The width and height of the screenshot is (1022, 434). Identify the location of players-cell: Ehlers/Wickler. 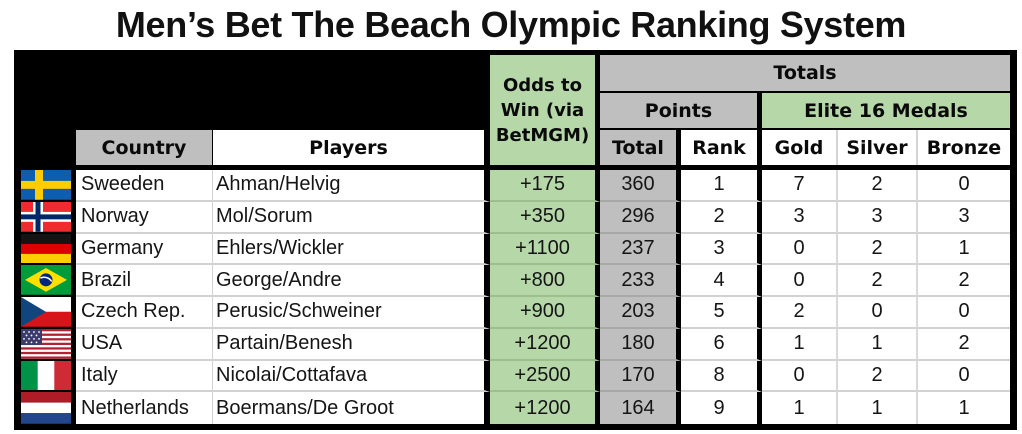
(351, 249).